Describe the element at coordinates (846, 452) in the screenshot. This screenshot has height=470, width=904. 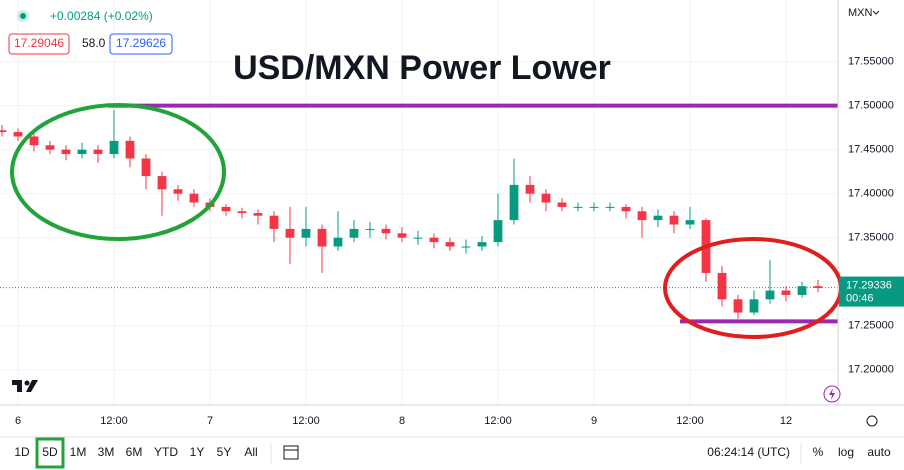
I see `option-button: log` at that location.